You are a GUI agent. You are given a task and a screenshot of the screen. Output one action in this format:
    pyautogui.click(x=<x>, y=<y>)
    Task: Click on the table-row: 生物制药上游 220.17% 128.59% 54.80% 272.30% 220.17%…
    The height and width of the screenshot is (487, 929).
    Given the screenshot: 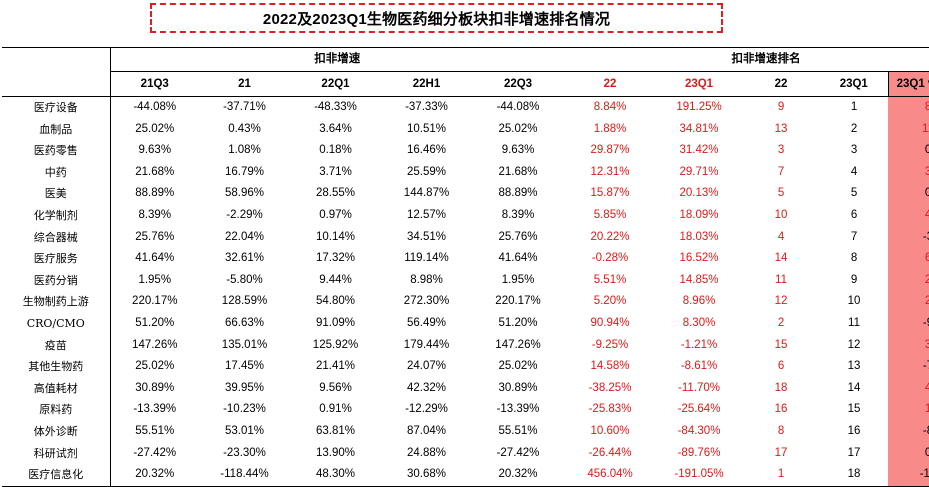 What is the action you would take?
    pyautogui.click(x=465, y=302)
    